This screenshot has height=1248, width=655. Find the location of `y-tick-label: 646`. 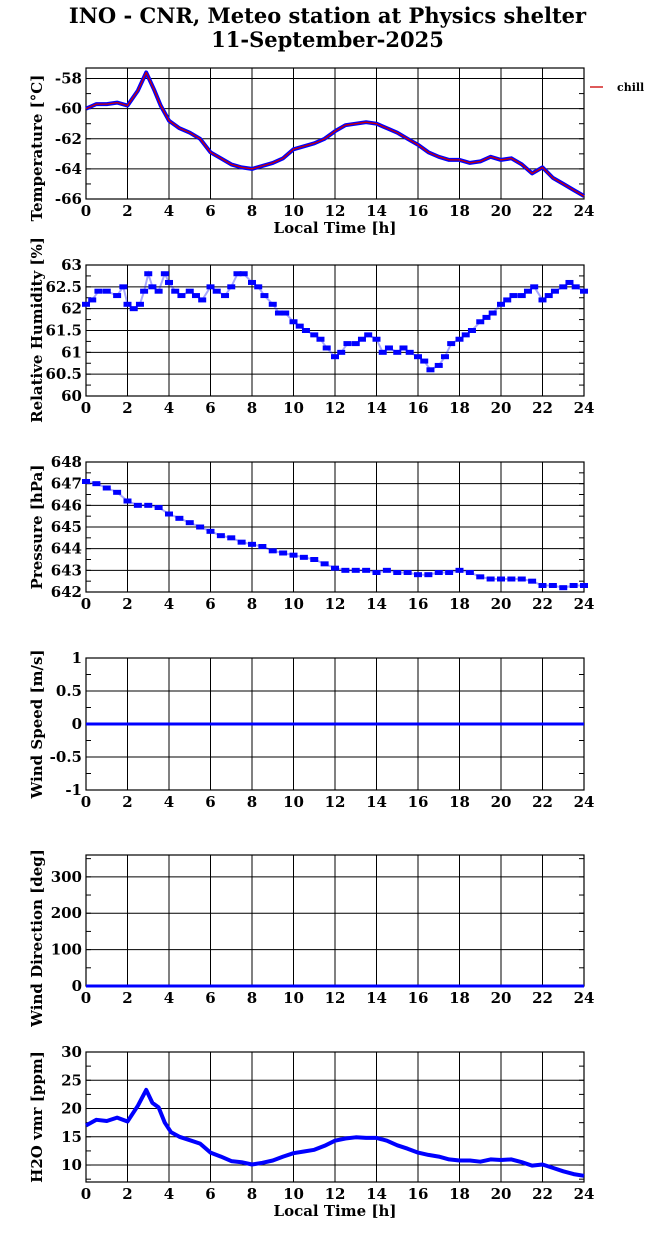

y-tick-label: 646 is located at coordinates (66, 505).